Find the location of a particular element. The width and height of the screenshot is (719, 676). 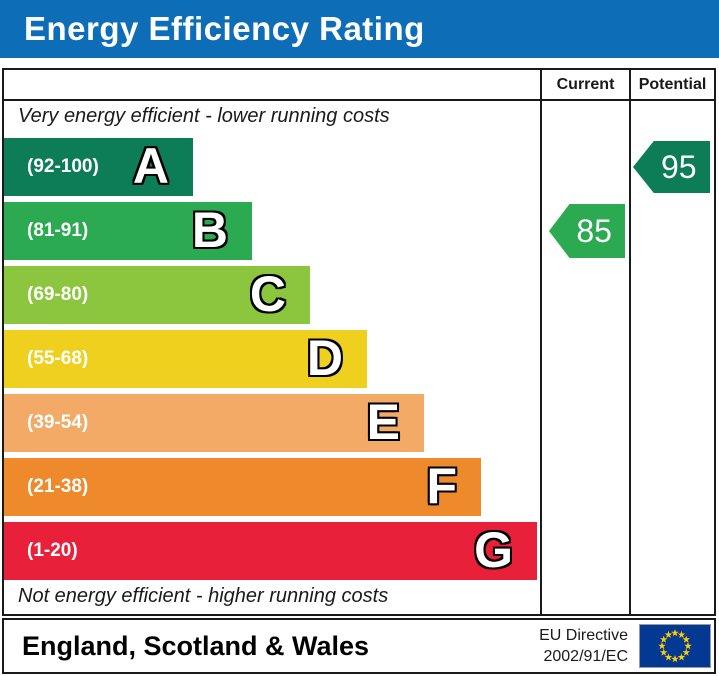

band-b: (81-91) B is located at coordinates (128, 231).